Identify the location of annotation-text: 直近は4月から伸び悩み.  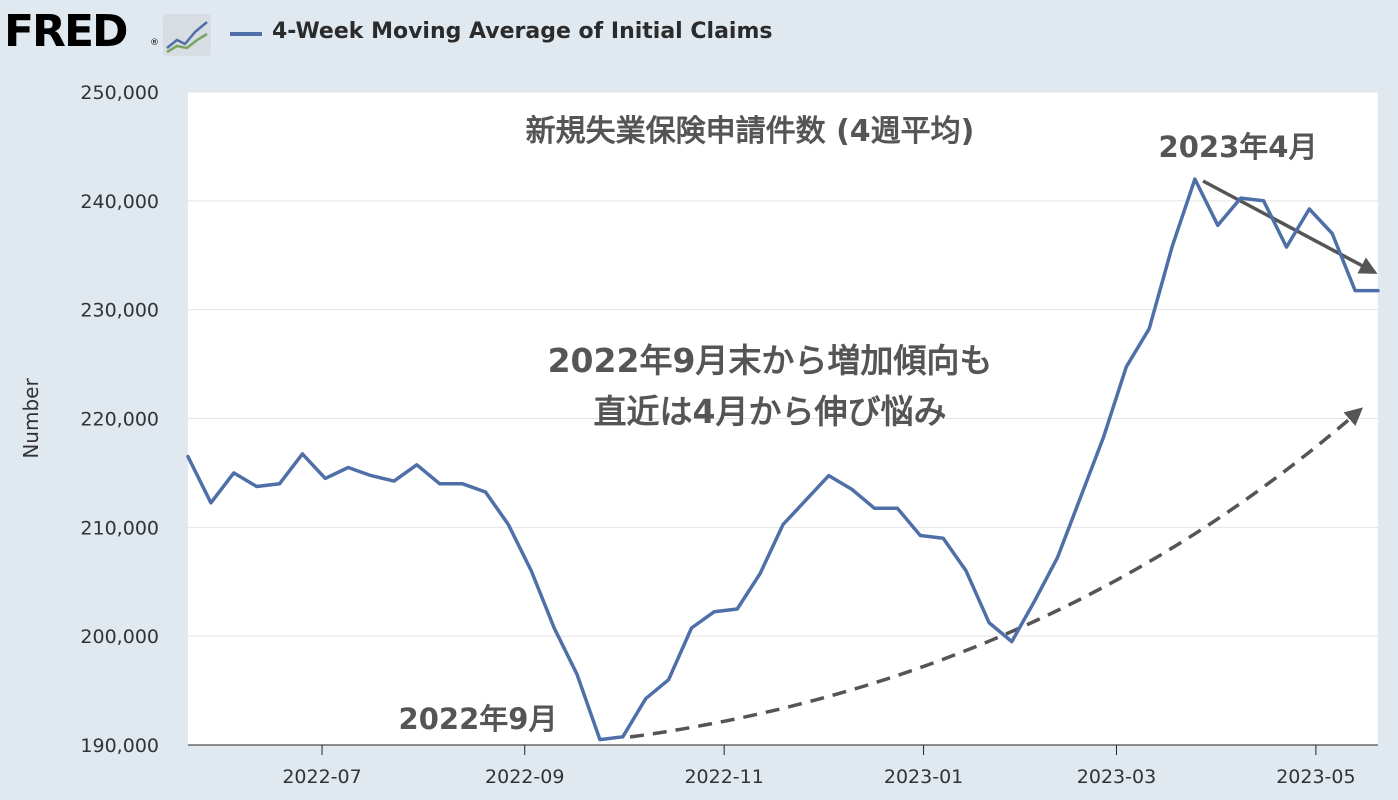
(770, 411).